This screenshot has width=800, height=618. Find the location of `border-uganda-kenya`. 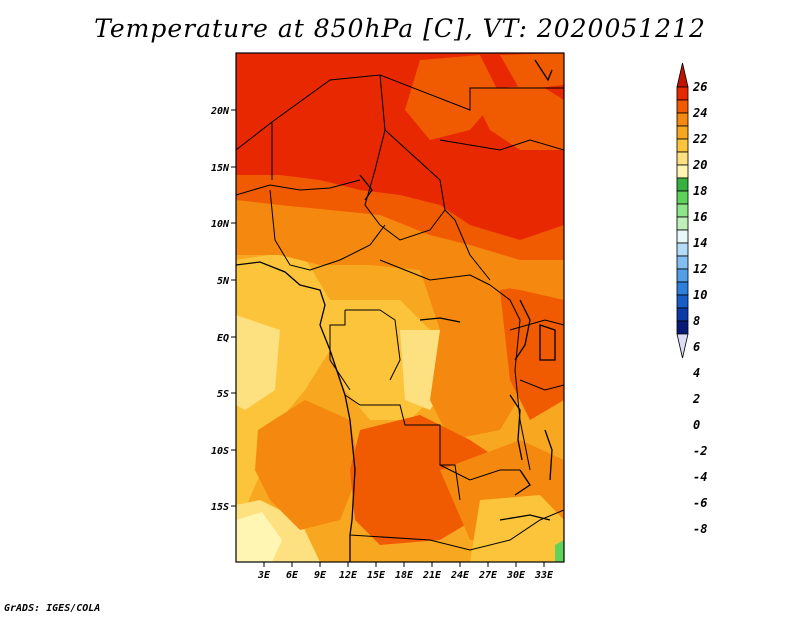

border-uganda-kenya is located at coordinates (536, 325).